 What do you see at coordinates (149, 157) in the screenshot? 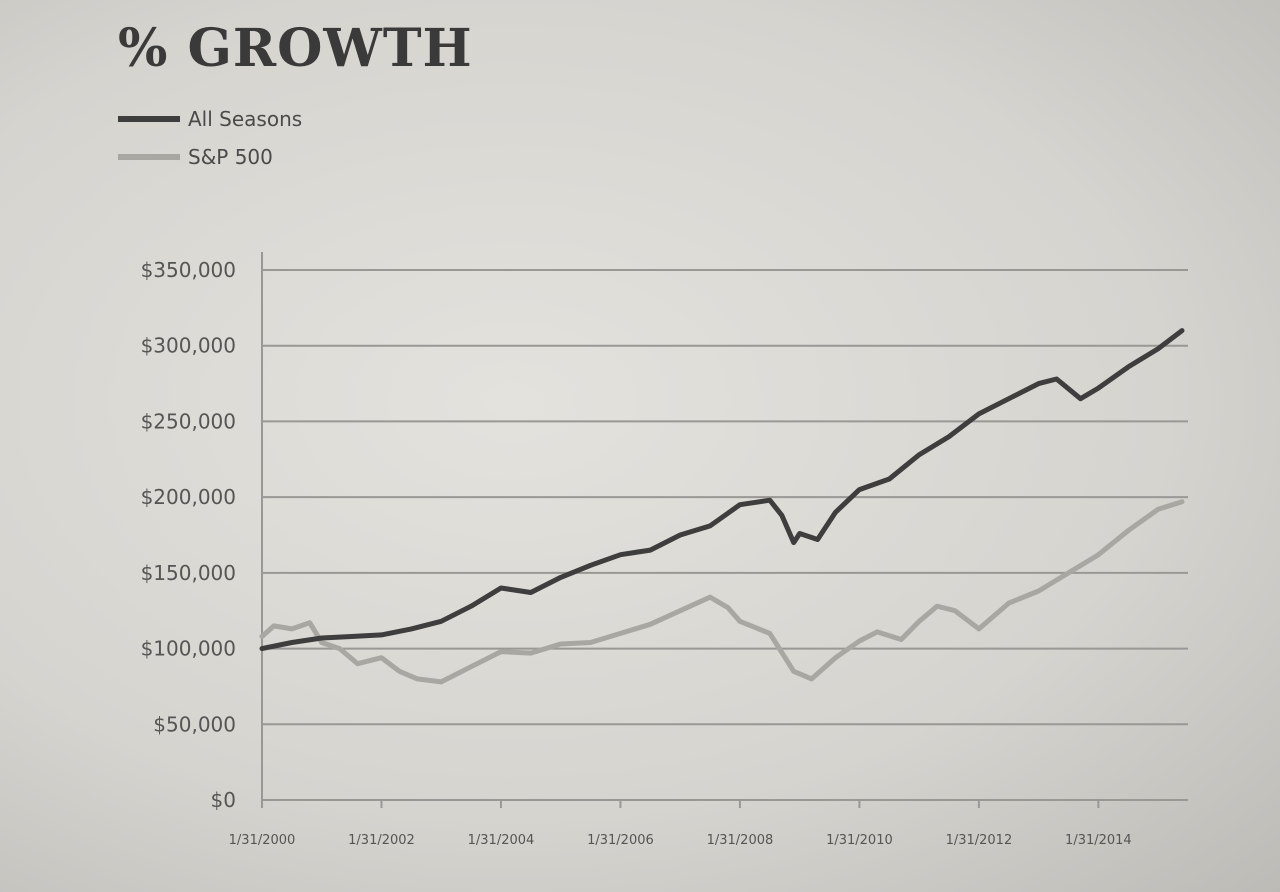
I see `legend-swatch-sp500` at bounding box center [149, 157].